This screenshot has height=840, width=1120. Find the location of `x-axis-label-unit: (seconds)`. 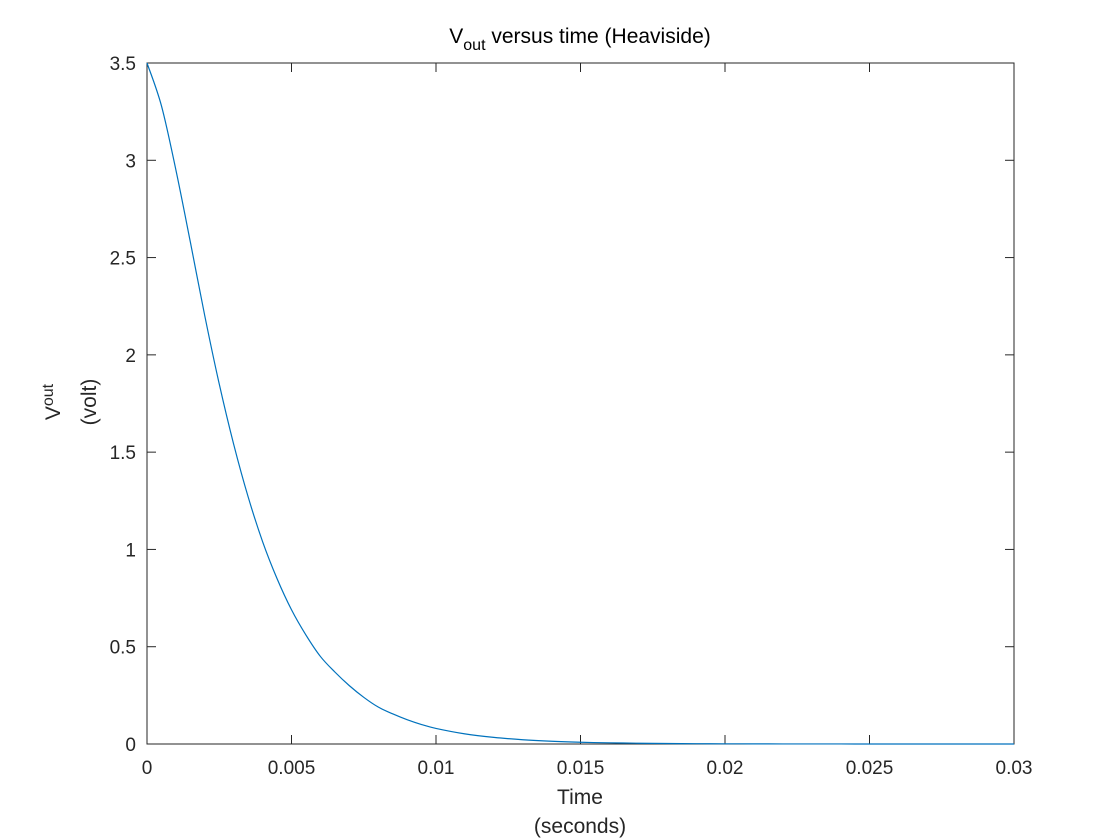

x-axis-label-unit: (seconds) is located at coordinates (580, 826).